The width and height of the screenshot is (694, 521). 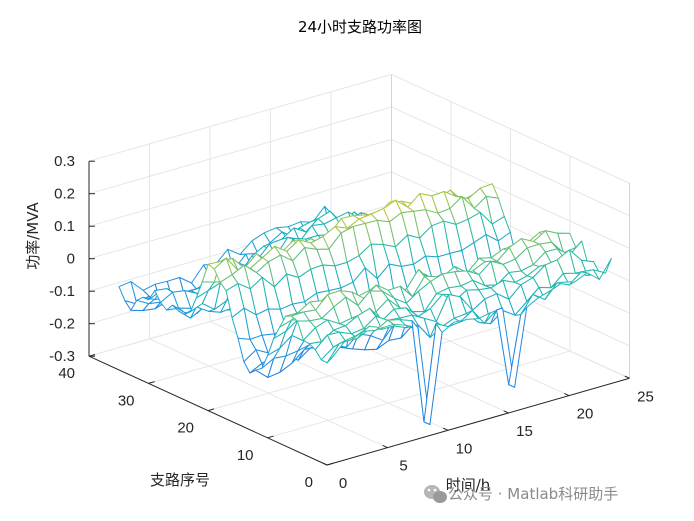 I want to click on z-tick-label: -0.3, so click(x=62, y=356).